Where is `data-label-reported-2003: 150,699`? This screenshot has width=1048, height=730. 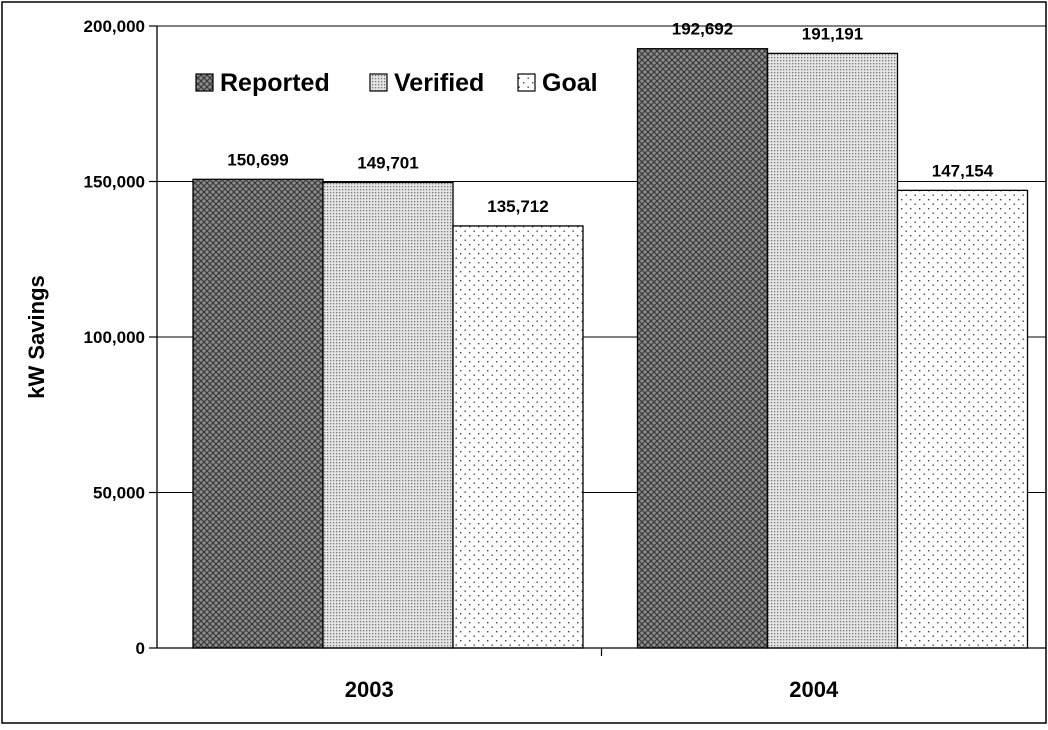 data-label-reported-2003: 150,699 is located at coordinates (257, 159).